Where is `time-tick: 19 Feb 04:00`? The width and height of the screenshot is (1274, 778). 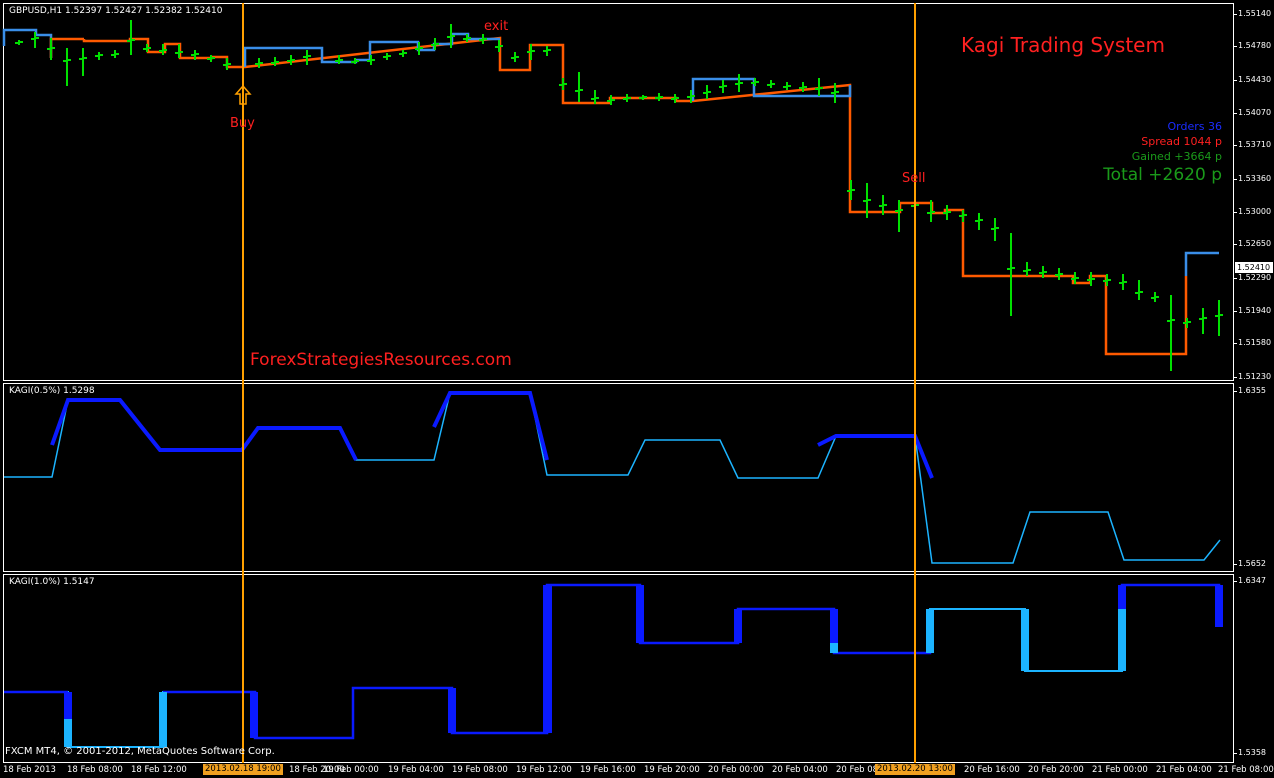
time-tick: 19 Feb 04:00 is located at coordinates (416, 770).